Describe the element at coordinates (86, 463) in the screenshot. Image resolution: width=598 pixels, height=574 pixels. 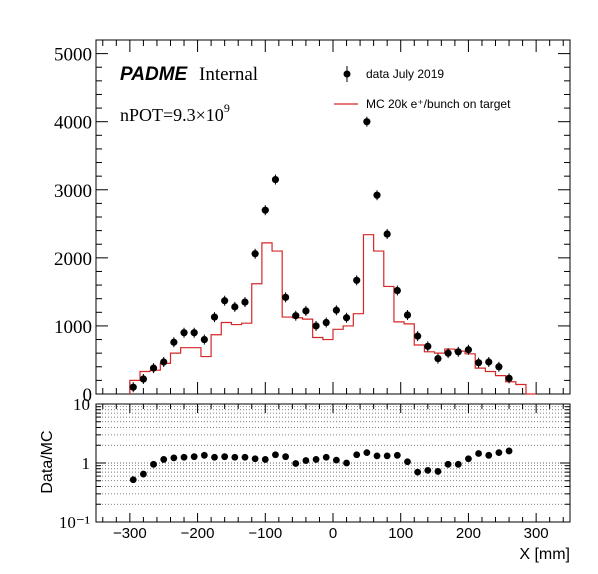
I see `ratio-y-tick-label: 1` at that location.